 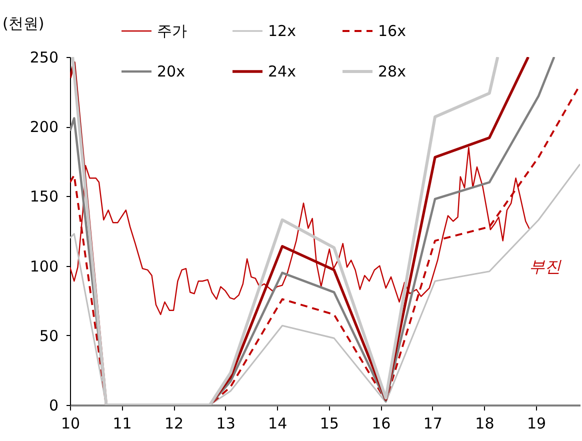 I want to click on legend-label: 주가, so click(x=172, y=31).